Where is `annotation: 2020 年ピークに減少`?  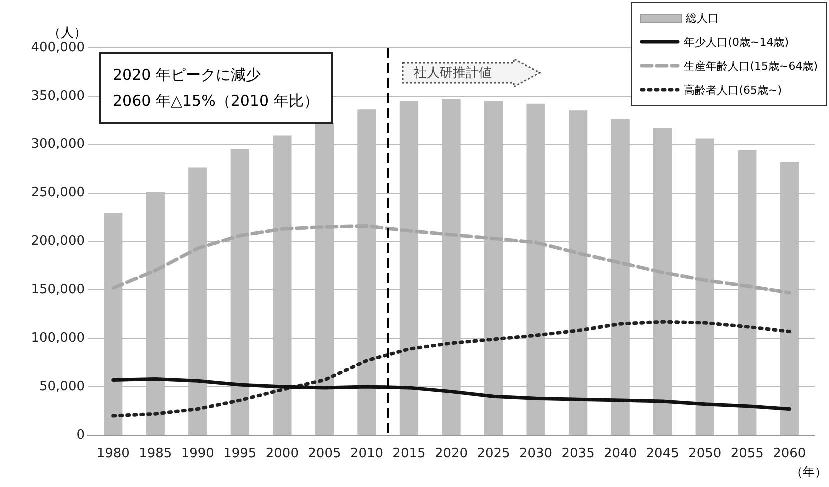 annotation: 2020 年ピークに減少 is located at coordinates (187, 75).